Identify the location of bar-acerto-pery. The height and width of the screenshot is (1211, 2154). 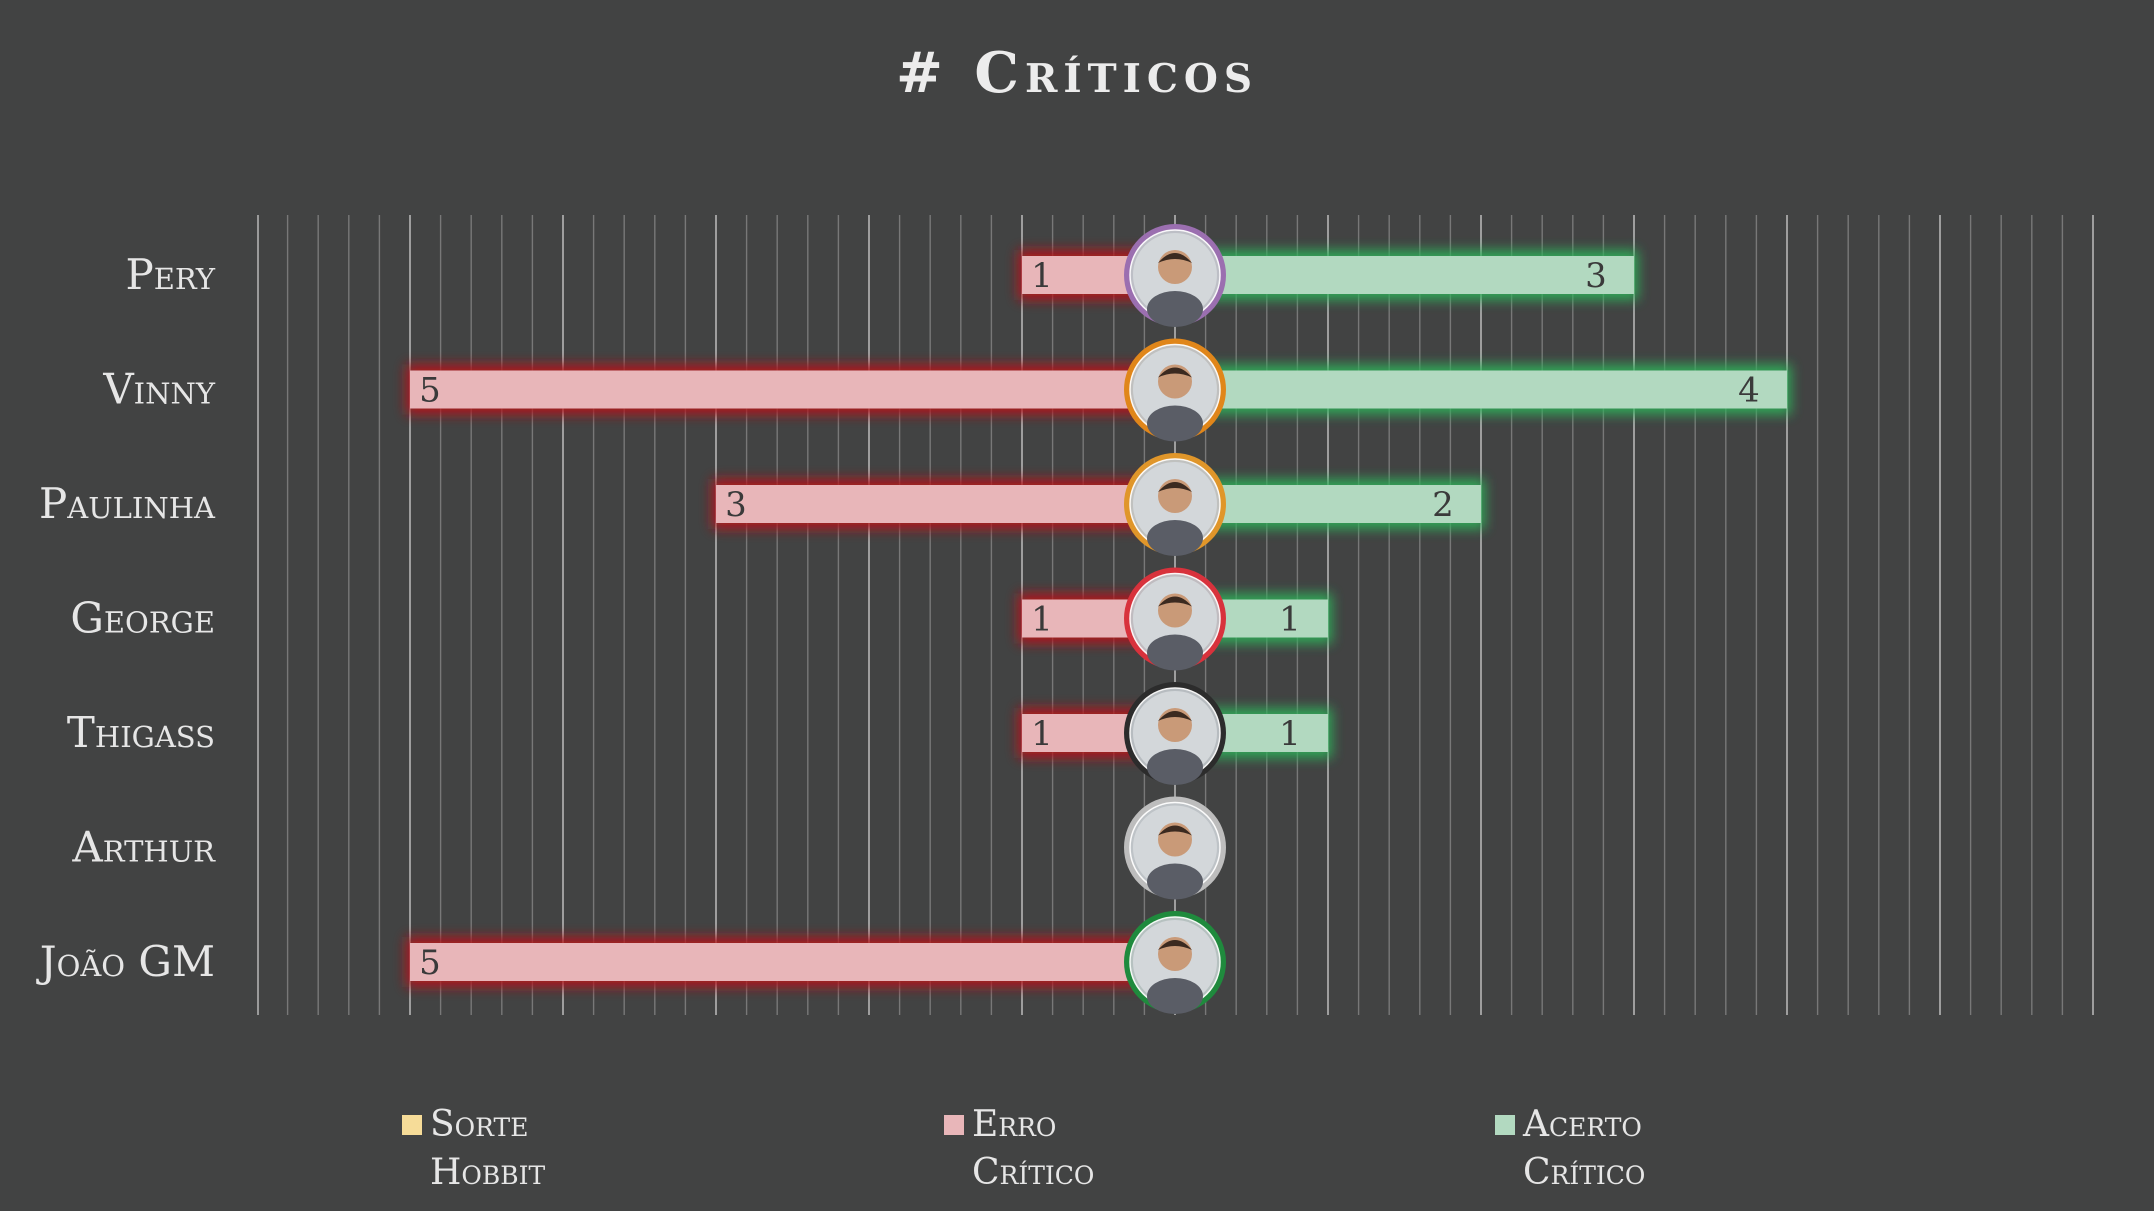
(1404, 275).